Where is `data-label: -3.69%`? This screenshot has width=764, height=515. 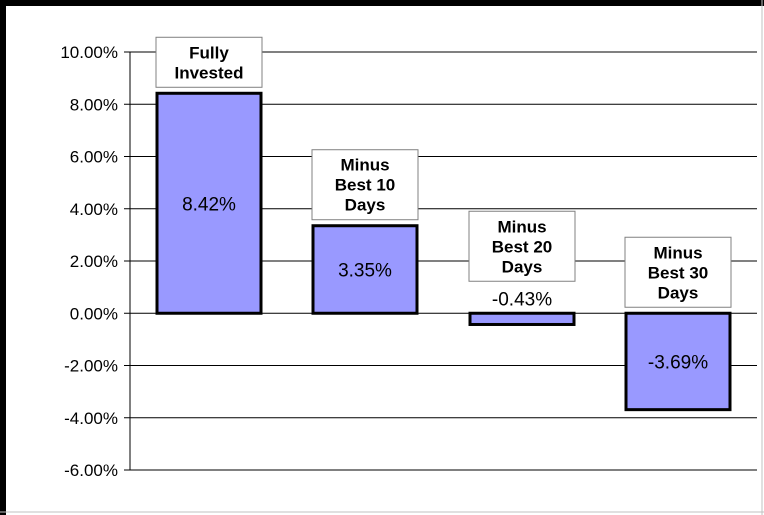
data-label: -3.69% is located at coordinates (678, 362).